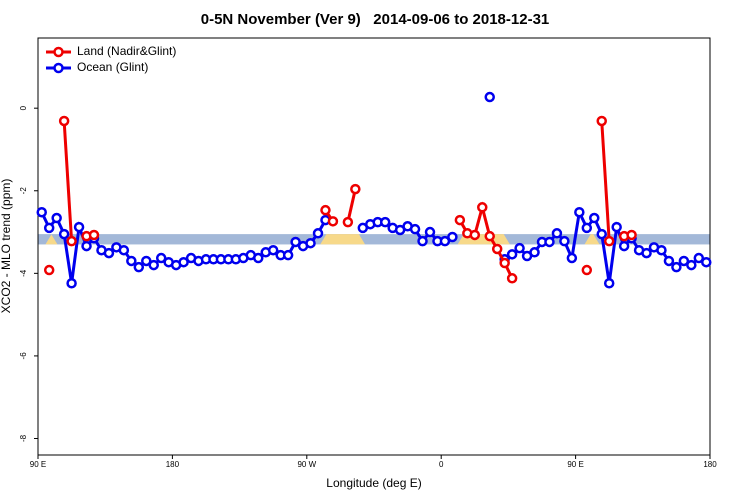  What do you see at coordinates (112, 67) in the screenshot?
I see `legend-label: Ocean (Glint)` at bounding box center [112, 67].